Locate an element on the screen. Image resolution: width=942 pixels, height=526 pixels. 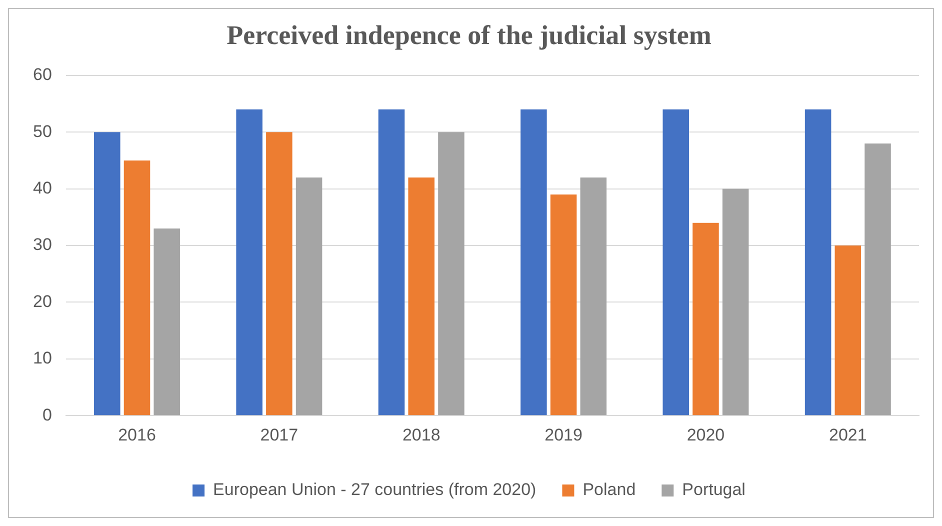
x-tick-label: 2020 is located at coordinates (705, 434).